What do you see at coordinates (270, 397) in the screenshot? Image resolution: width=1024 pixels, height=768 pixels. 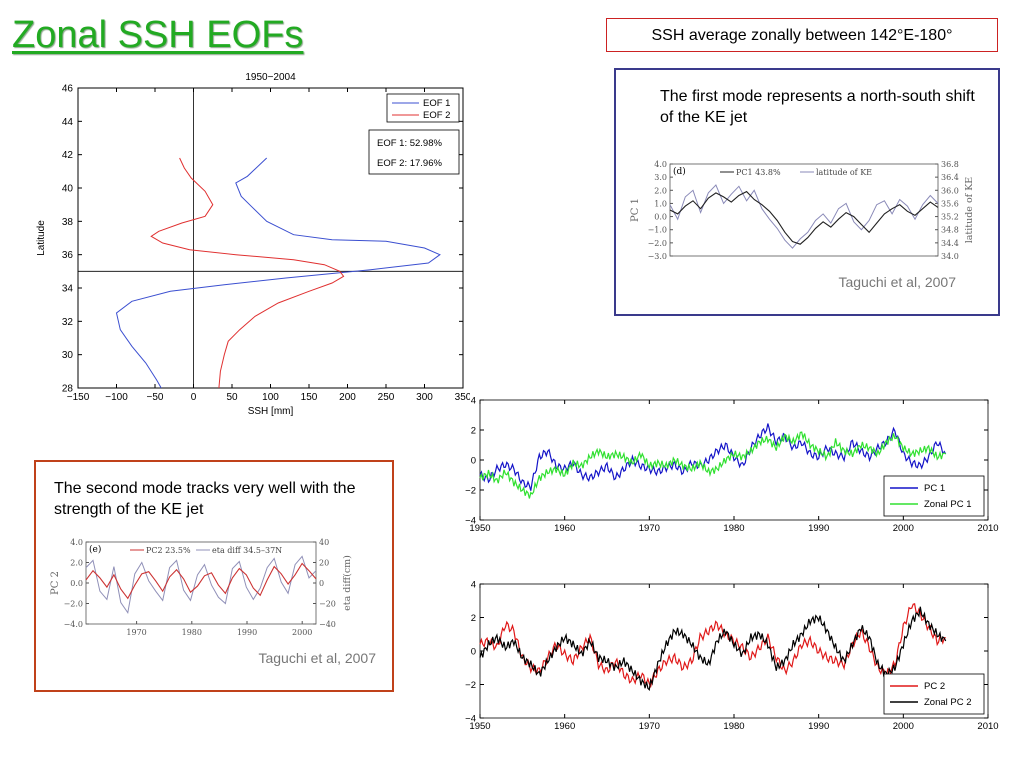 I see `x-tick-label: 100` at bounding box center [270, 397].